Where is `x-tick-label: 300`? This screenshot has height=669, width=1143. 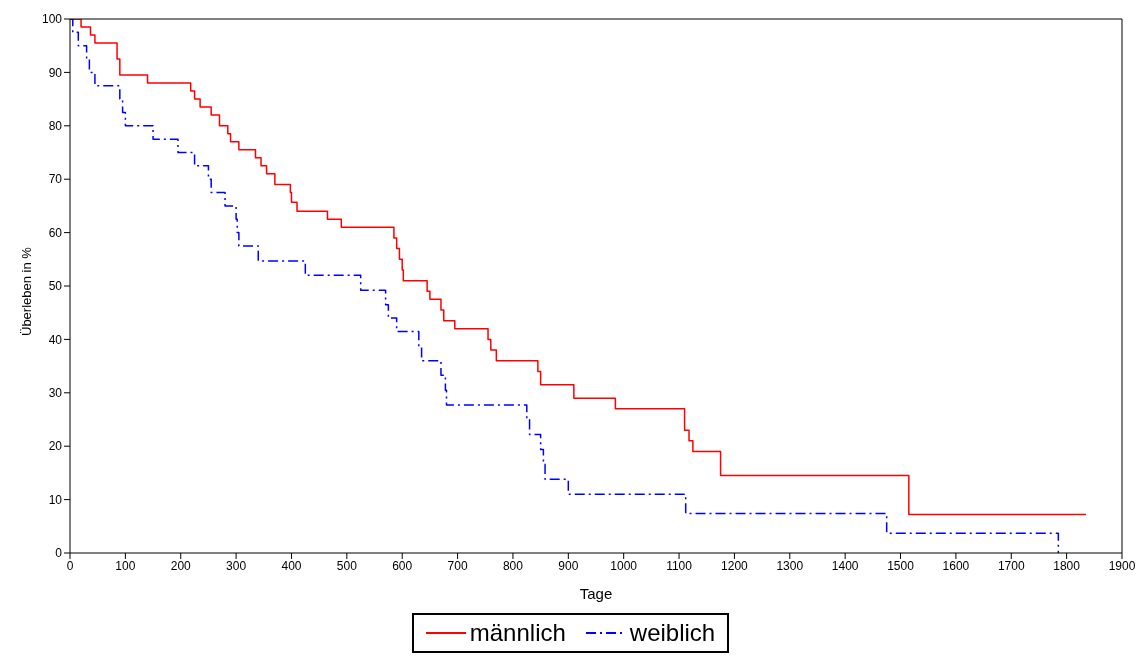
x-tick-label: 300 is located at coordinates (236, 565).